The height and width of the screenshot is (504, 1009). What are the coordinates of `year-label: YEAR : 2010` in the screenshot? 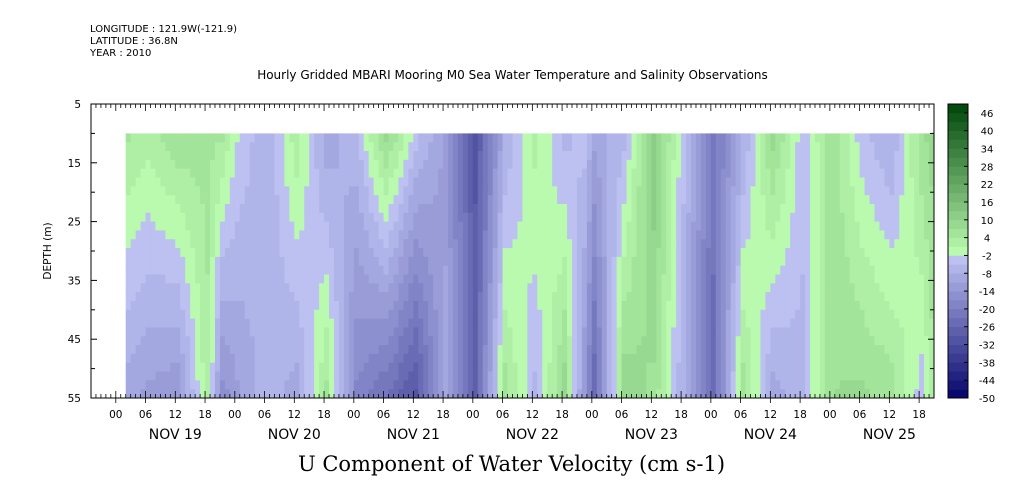 It's located at (121, 53).